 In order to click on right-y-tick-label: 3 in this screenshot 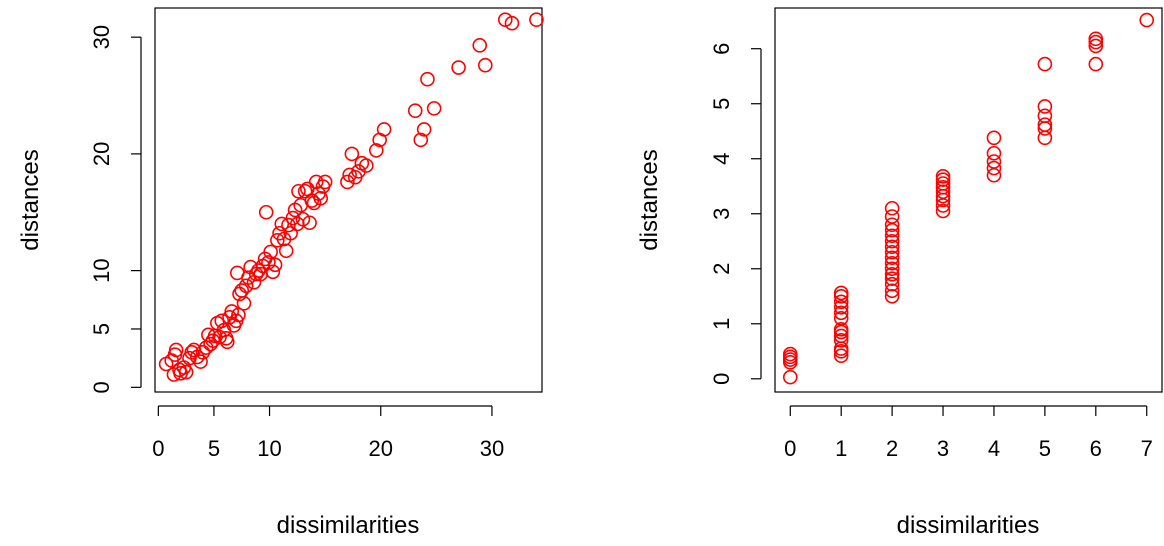, I will do `click(721, 214)`.